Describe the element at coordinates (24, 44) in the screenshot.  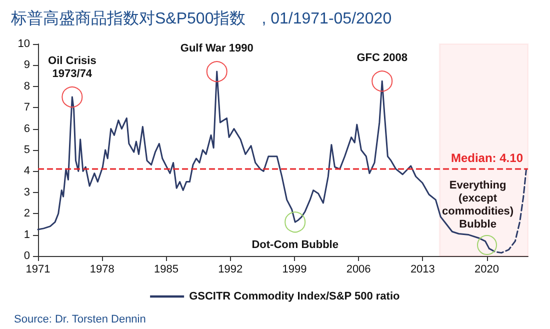
I see `y-tick-label: 10` at that location.